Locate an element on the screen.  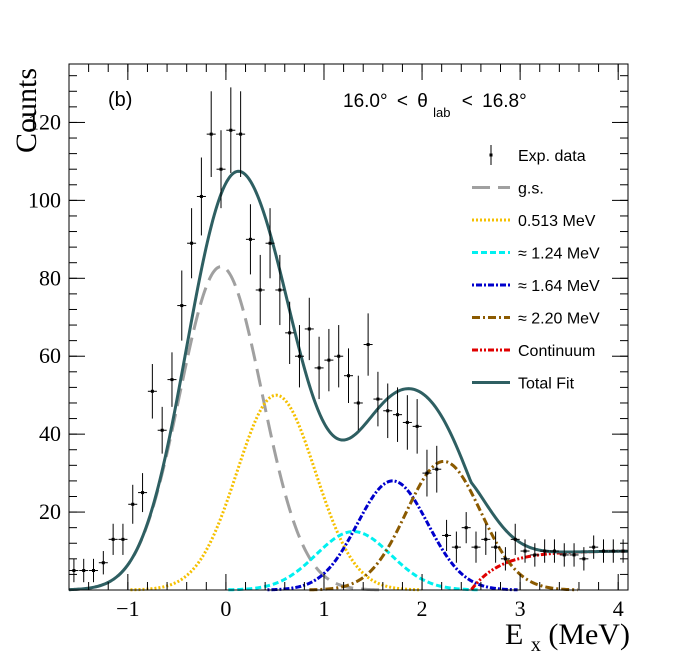
legend-label-data: Exp. data is located at coordinates (552, 156).